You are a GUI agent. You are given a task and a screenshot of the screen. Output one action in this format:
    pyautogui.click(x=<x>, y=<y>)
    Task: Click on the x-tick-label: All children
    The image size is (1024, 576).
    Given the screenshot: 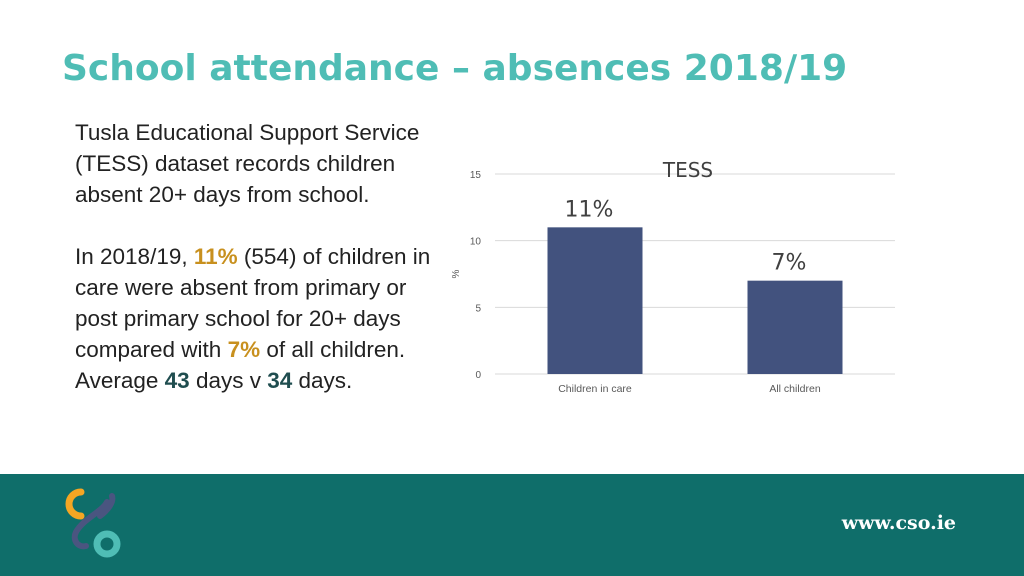 What is the action you would take?
    pyautogui.click(x=795, y=389)
    